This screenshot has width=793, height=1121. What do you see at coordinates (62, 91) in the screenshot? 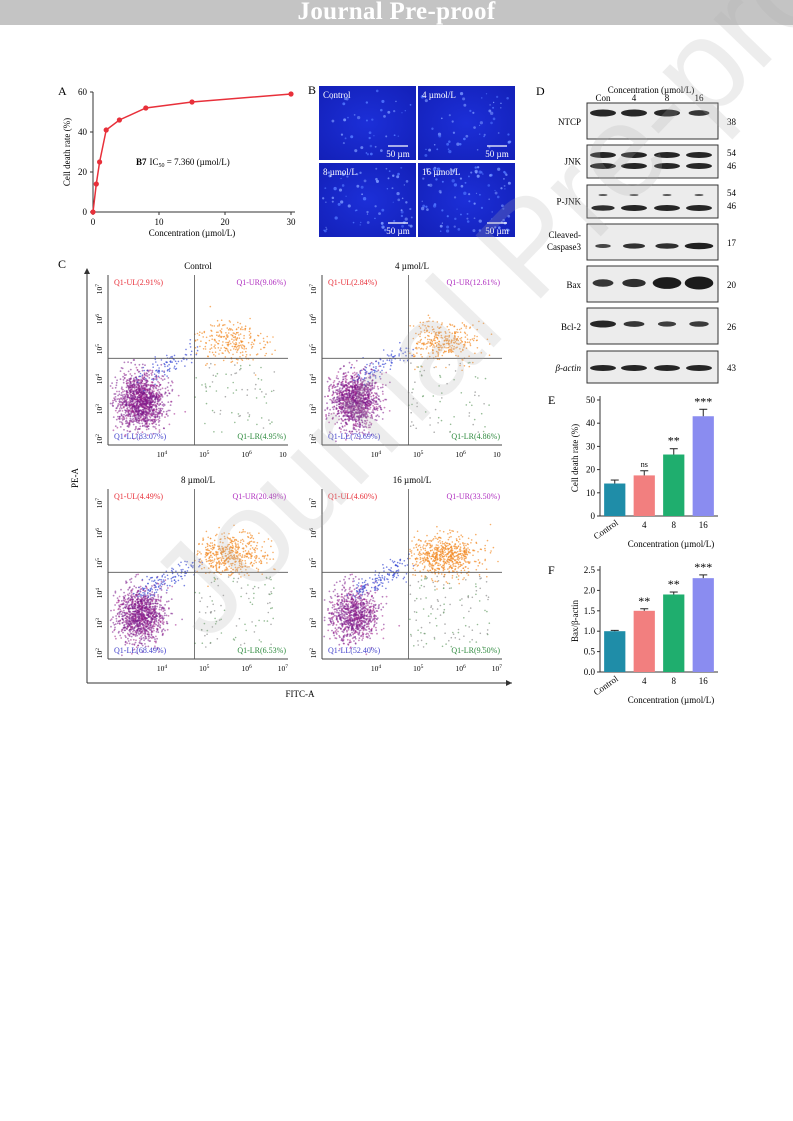
I see `panel-a-label: A` at bounding box center [62, 91].